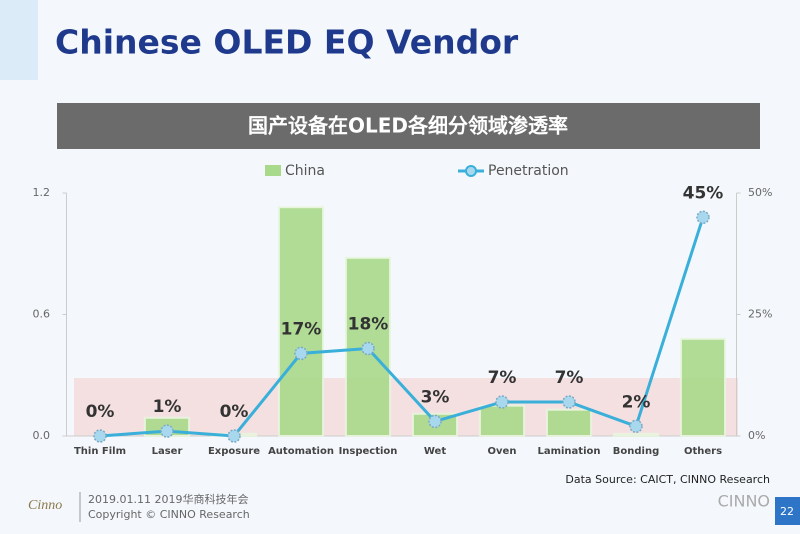 Image resolution: width=800 pixels, height=534 pixels. Describe the element at coordinates (667, 479) in the screenshot. I see `data-source: Data Source: CAICT, CINNO Research` at that location.